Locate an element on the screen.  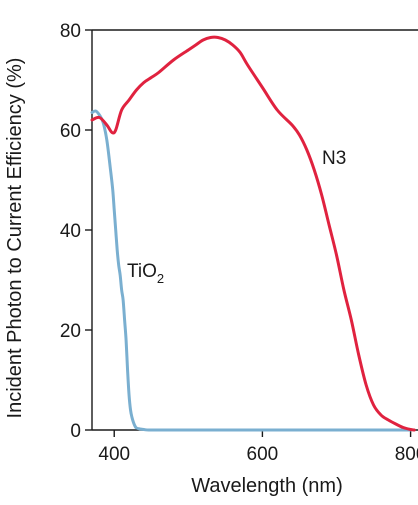
x-tick-label: 600 is located at coordinates (263, 454).